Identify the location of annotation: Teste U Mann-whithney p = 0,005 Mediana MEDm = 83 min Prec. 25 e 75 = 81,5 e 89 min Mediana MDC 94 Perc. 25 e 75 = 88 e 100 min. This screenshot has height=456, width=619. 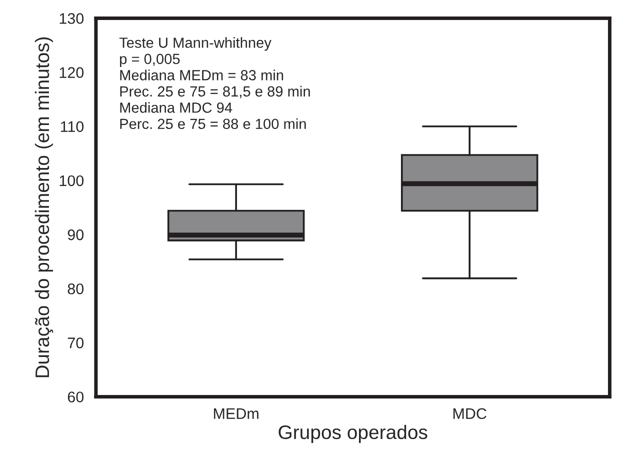
(214, 83).